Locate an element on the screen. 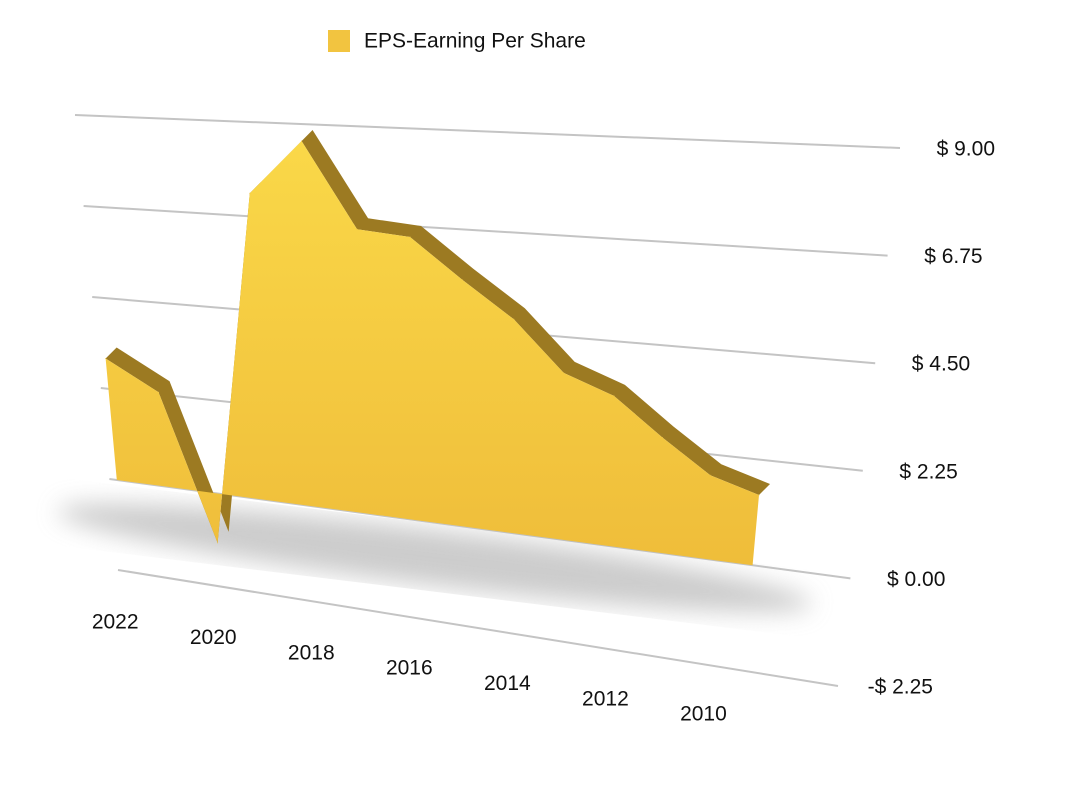  y-tick-label: $ 2.25 is located at coordinates (928, 471).